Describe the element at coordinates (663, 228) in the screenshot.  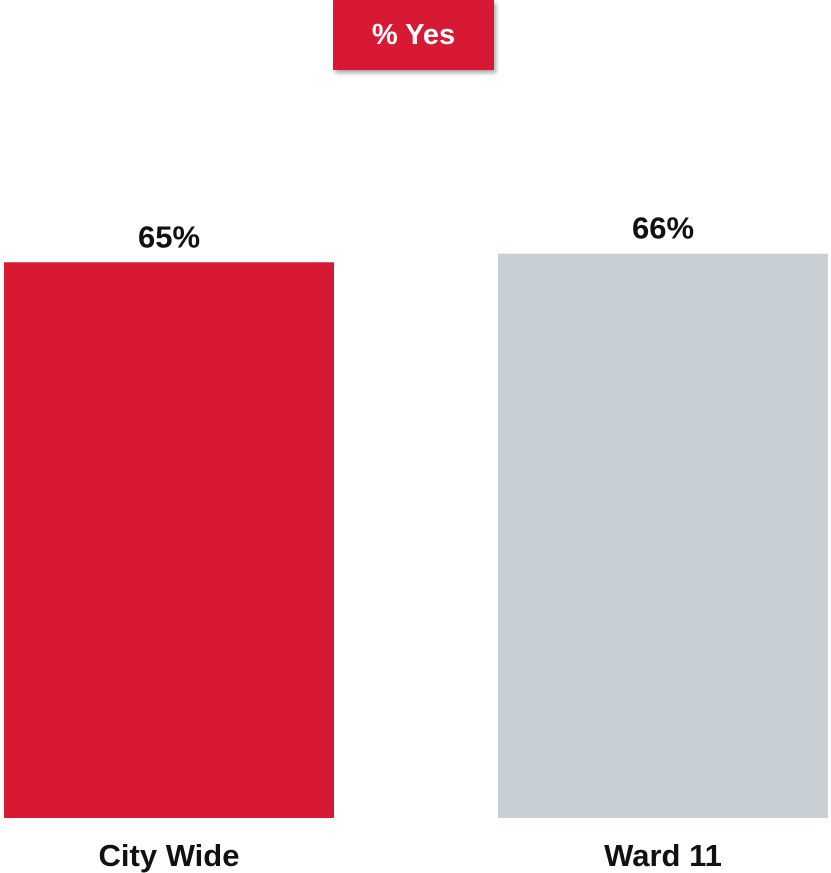
I see `value-label: 66%` at that location.